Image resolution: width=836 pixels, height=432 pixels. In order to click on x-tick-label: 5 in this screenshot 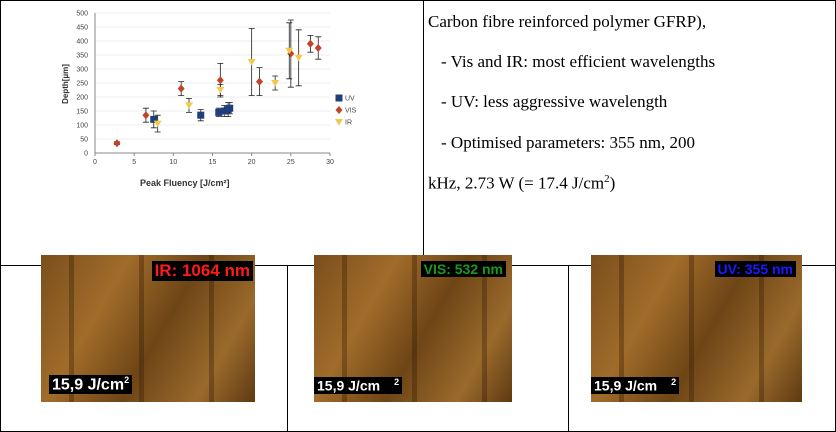, I will do `click(134, 162)`.